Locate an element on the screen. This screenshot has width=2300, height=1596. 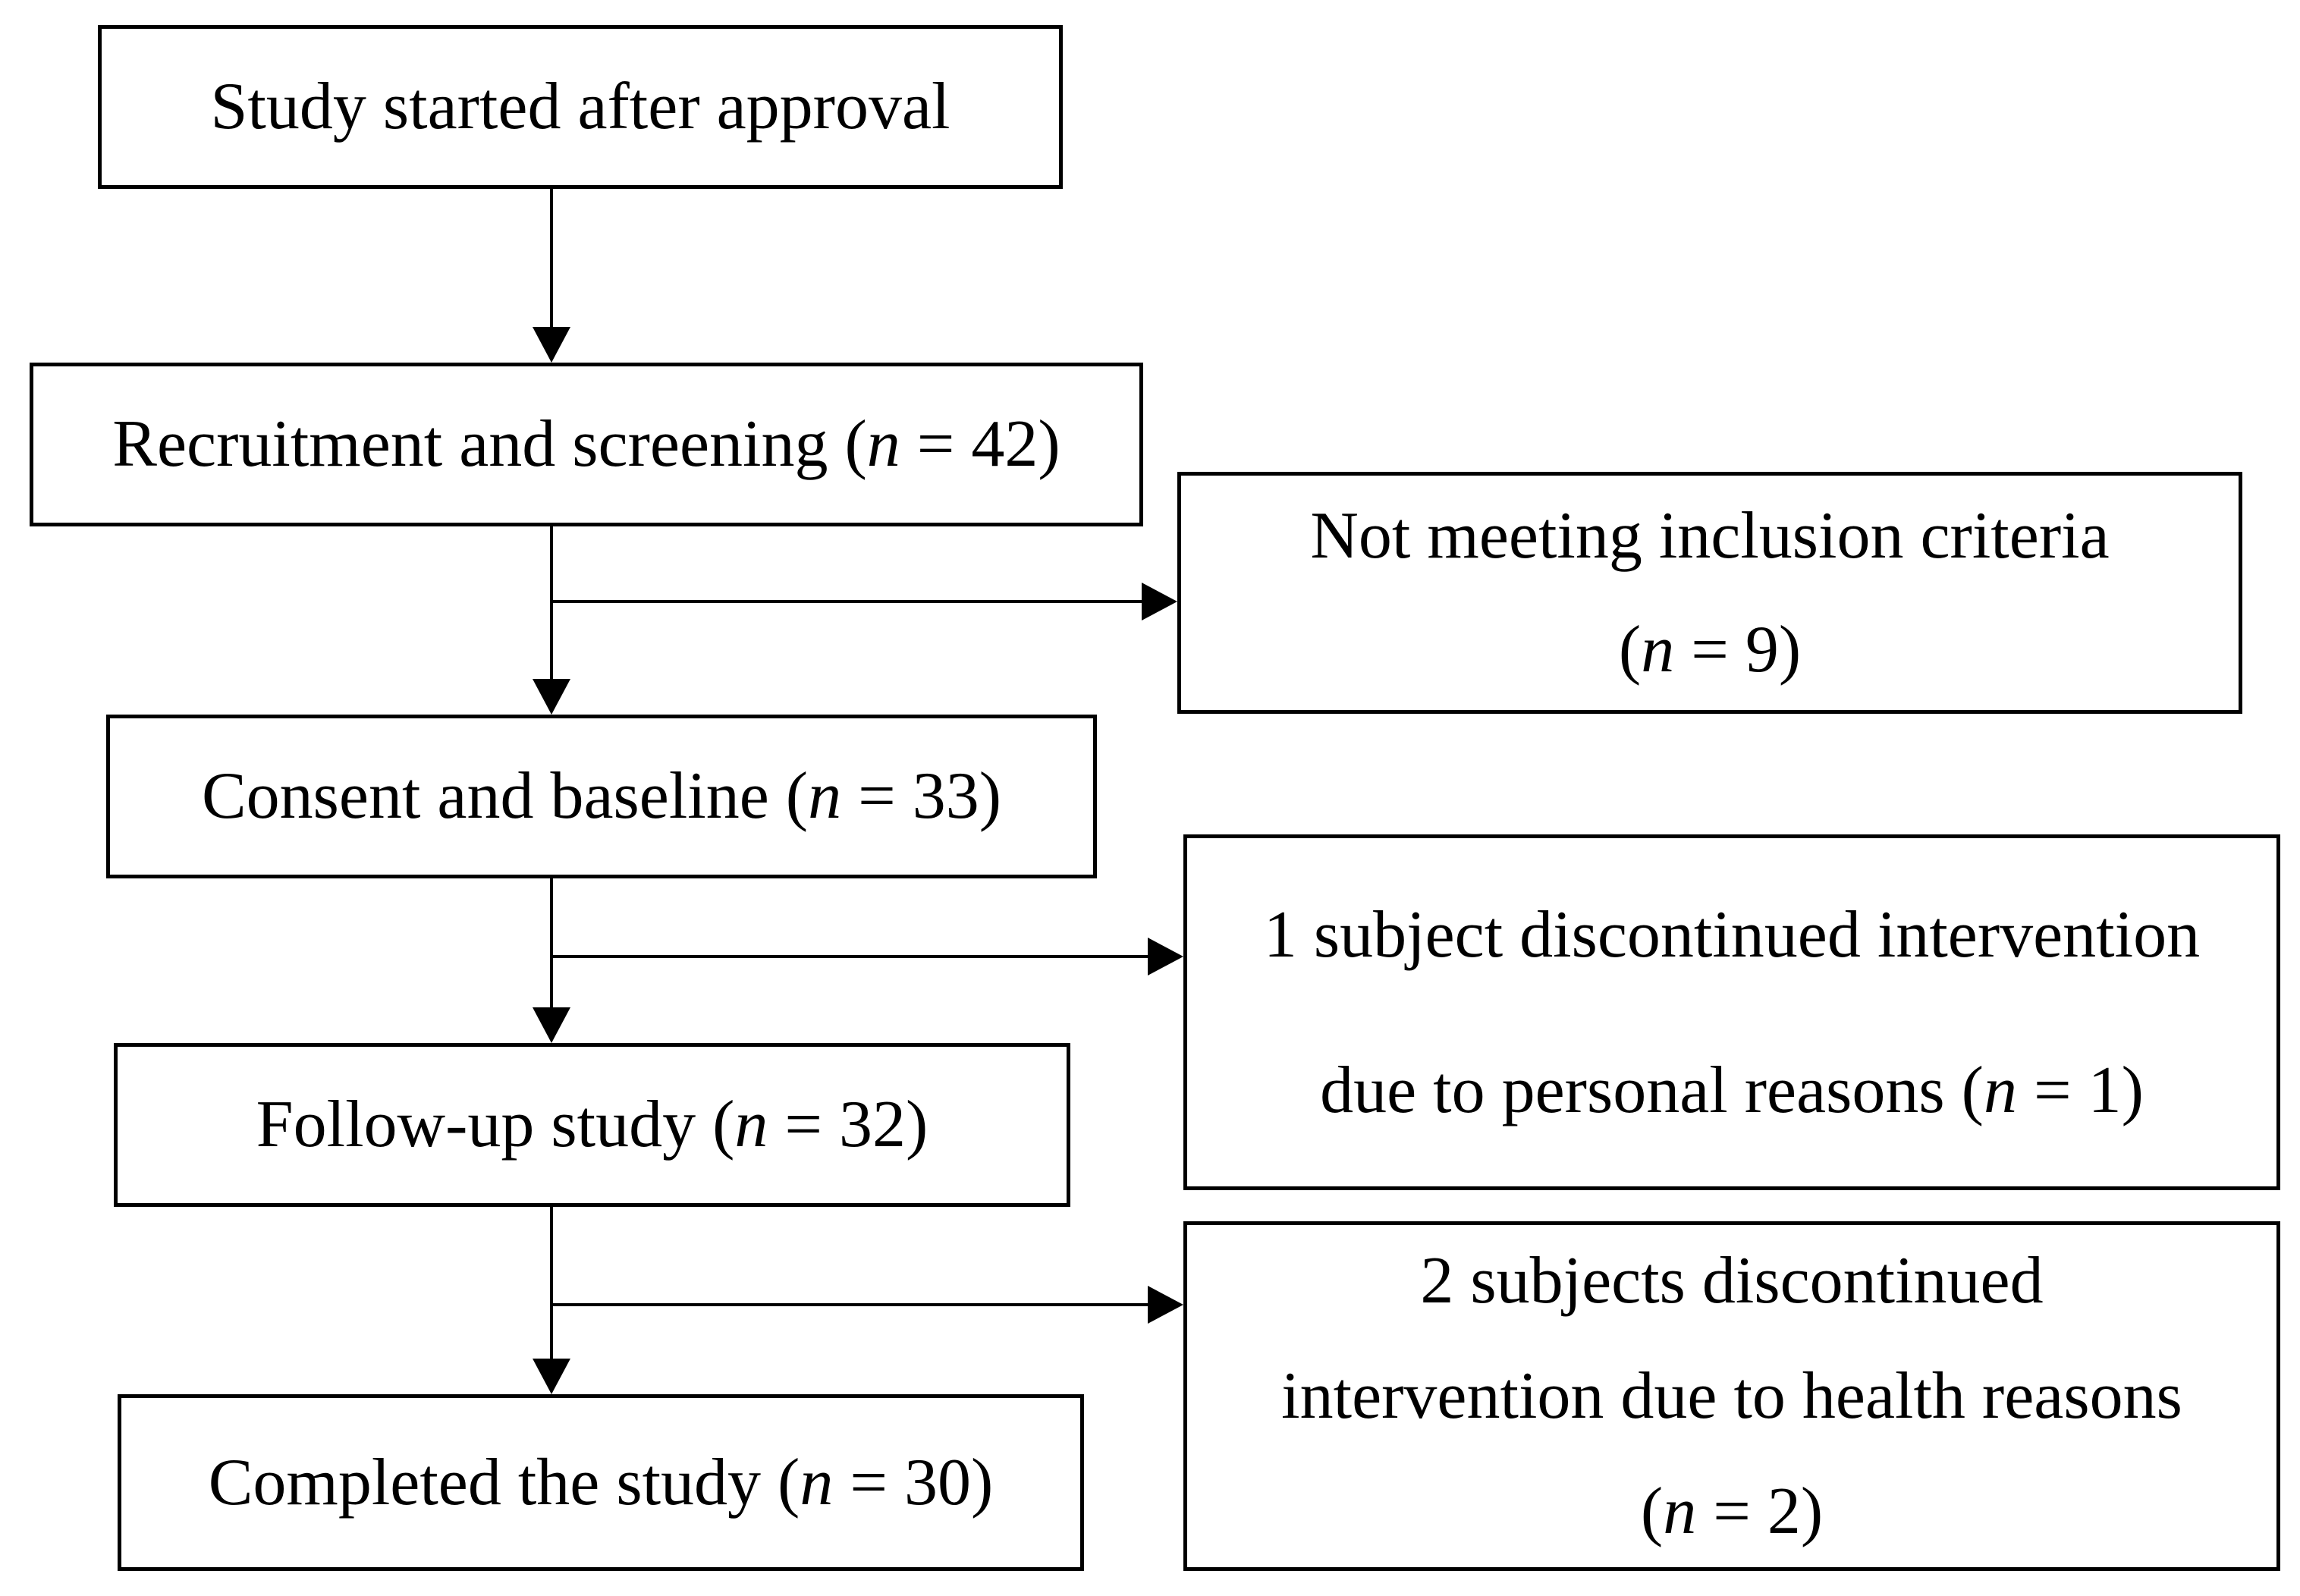
arrowhead-into-discontinued-personal is located at coordinates (1165, 957).